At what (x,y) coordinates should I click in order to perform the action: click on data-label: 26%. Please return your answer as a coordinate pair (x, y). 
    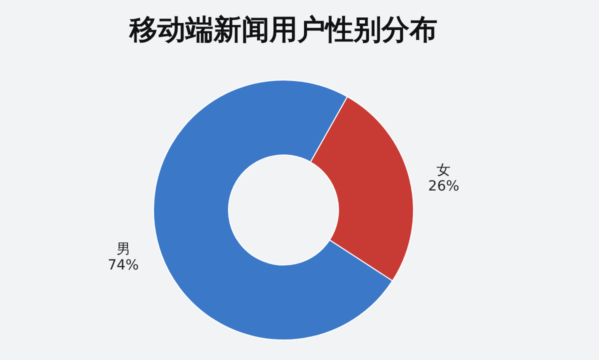
    Looking at the image, I should click on (444, 186).